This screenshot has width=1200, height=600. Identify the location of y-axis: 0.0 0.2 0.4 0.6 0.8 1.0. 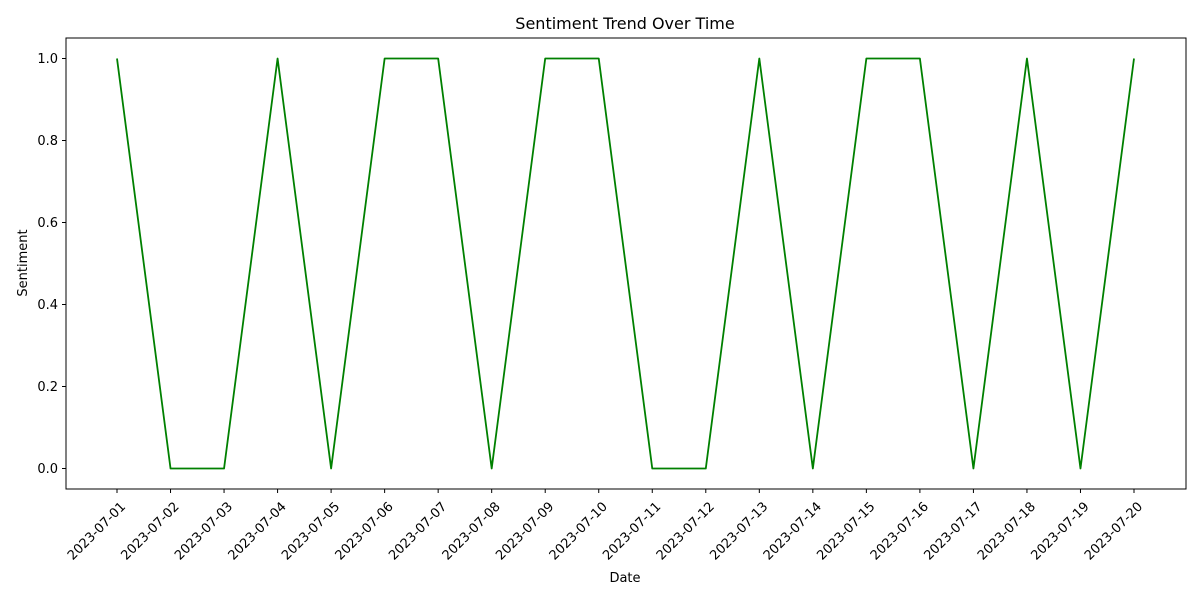
(51, 264).